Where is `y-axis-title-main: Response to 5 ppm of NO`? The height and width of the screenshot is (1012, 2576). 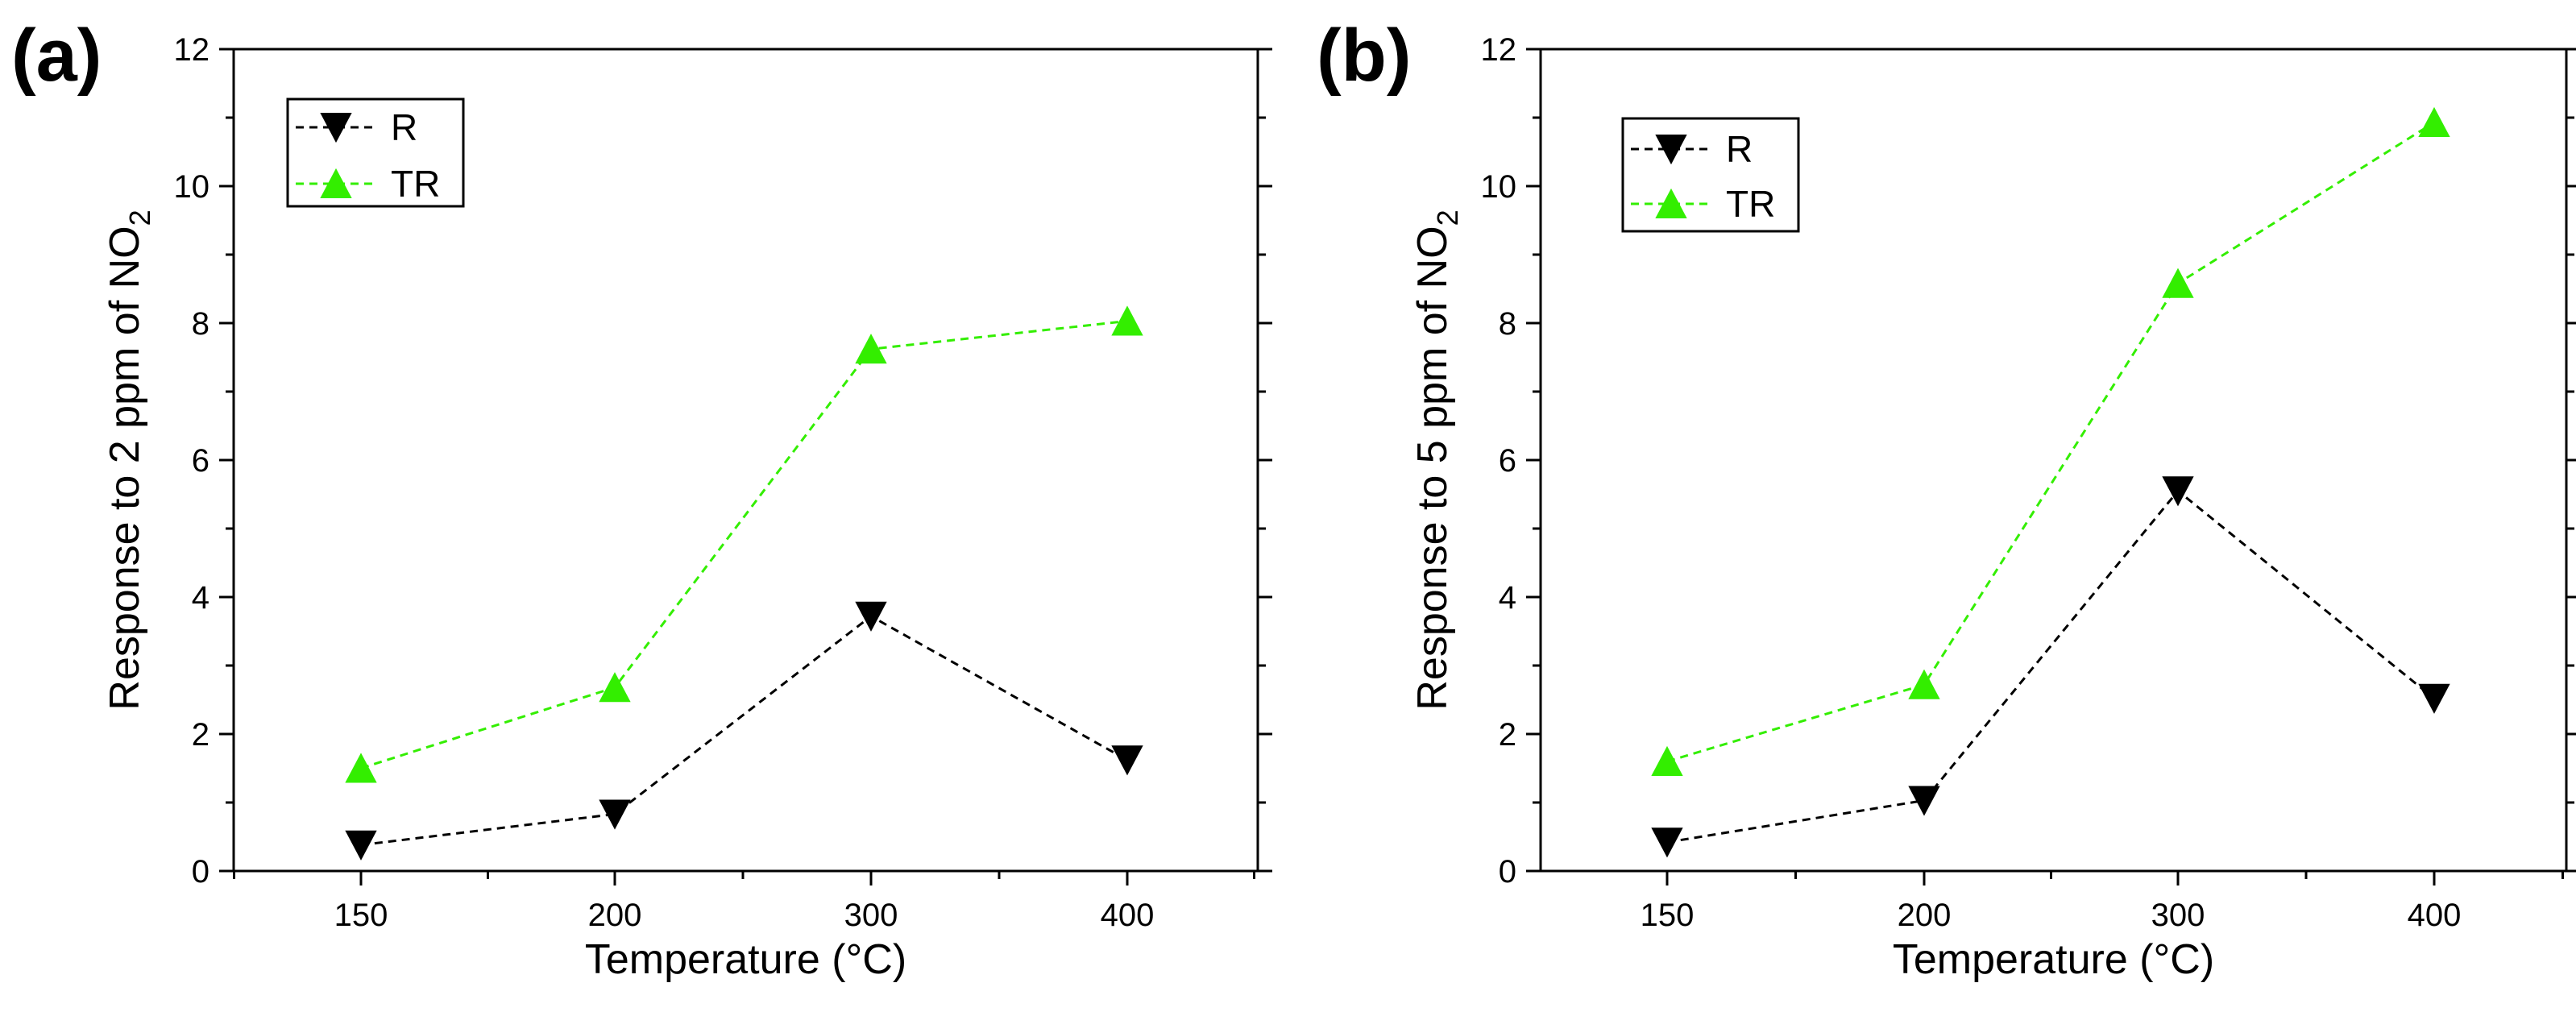
y-axis-title-main: Response to 5 ppm of NO is located at coordinates (1432, 468).